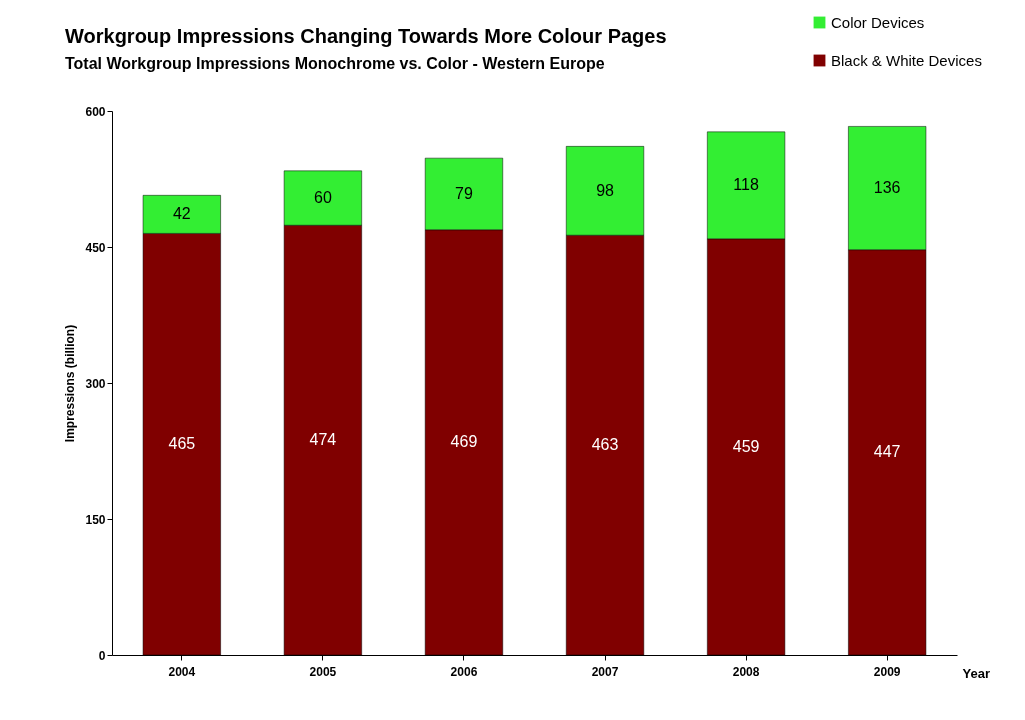 The image size is (1025, 720). Describe the element at coordinates (181, 214) in the screenshot. I see `data-label: 42` at that location.